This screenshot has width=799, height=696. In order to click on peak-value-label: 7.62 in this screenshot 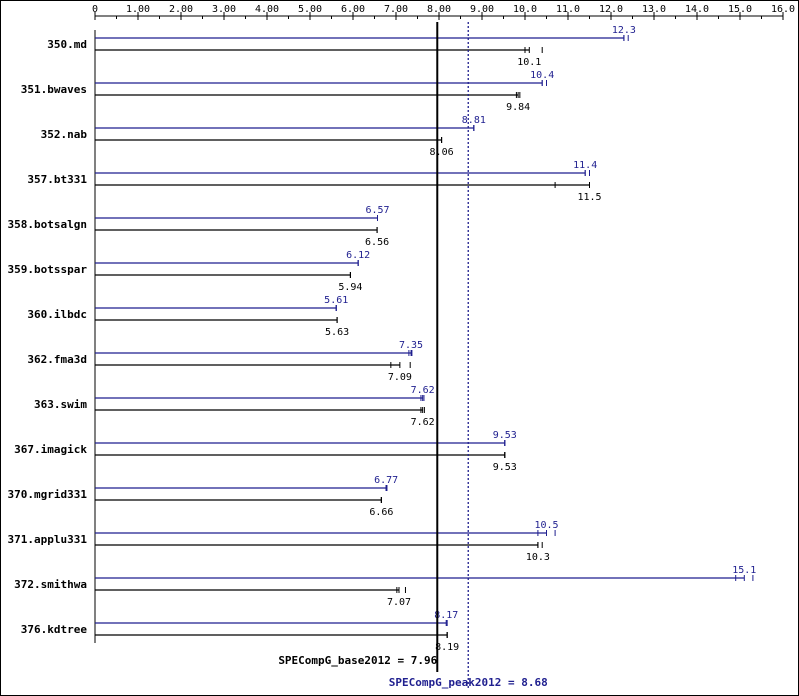, I will do `click(423, 390)`.